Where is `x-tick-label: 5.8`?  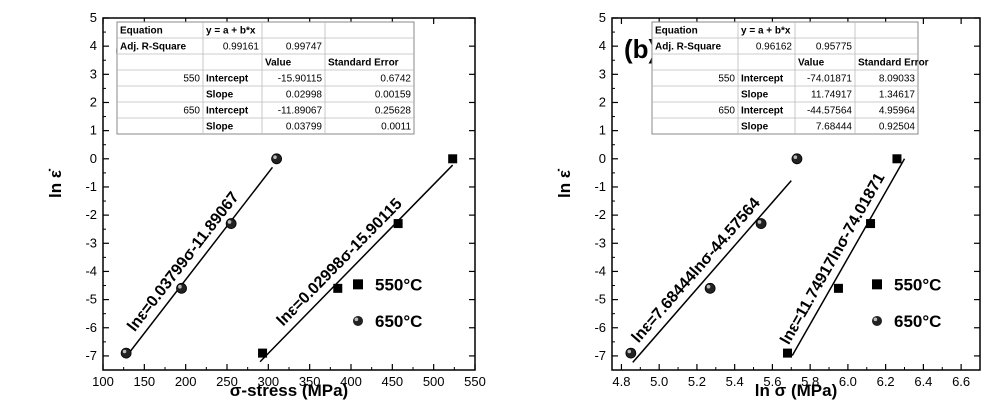
x-tick-label: 5.8 is located at coordinates (810, 381).